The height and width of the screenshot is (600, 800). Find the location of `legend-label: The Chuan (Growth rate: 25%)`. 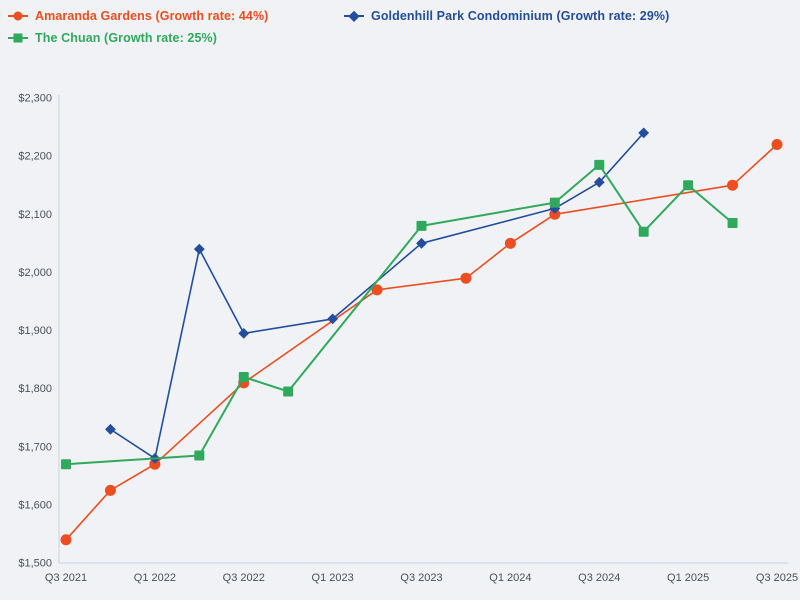

legend-label: The Chuan (Growth rate: 25%) is located at coordinates (126, 38).